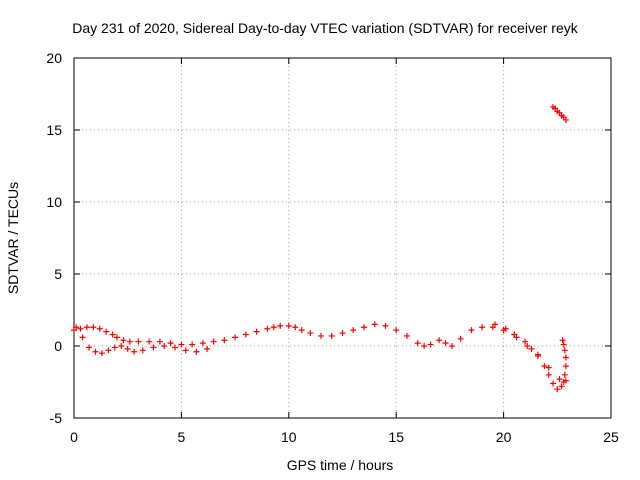 The width and height of the screenshot is (640, 480). Describe the element at coordinates (340, 465) in the screenshot. I see `x-axis-label: GPS time / hours` at that location.